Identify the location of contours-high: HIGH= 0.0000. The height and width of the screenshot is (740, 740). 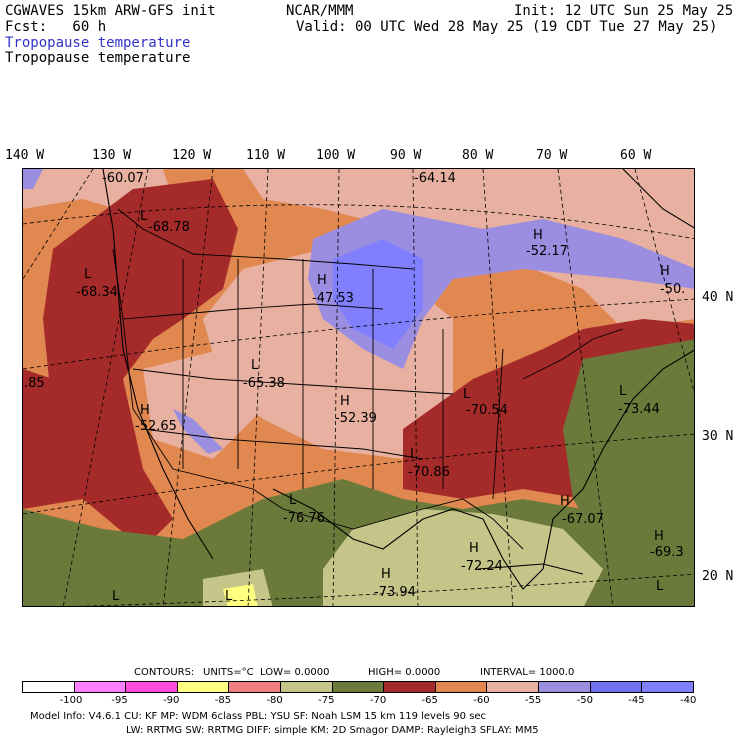
(404, 672).